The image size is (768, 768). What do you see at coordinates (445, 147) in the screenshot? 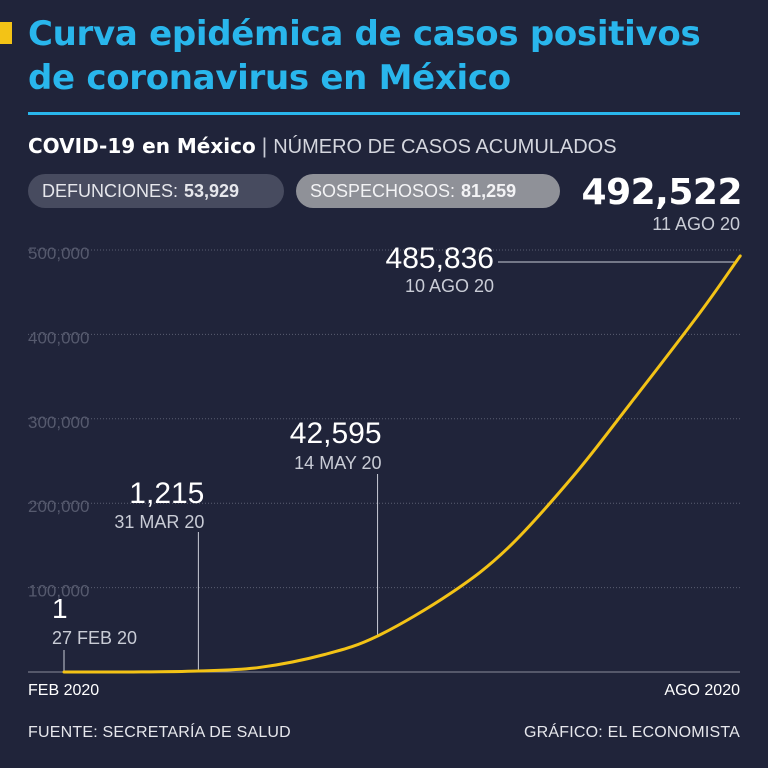
I see `subtitle-metric: NÚMERO DE CASOS ACUMULADOS` at bounding box center [445, 147].